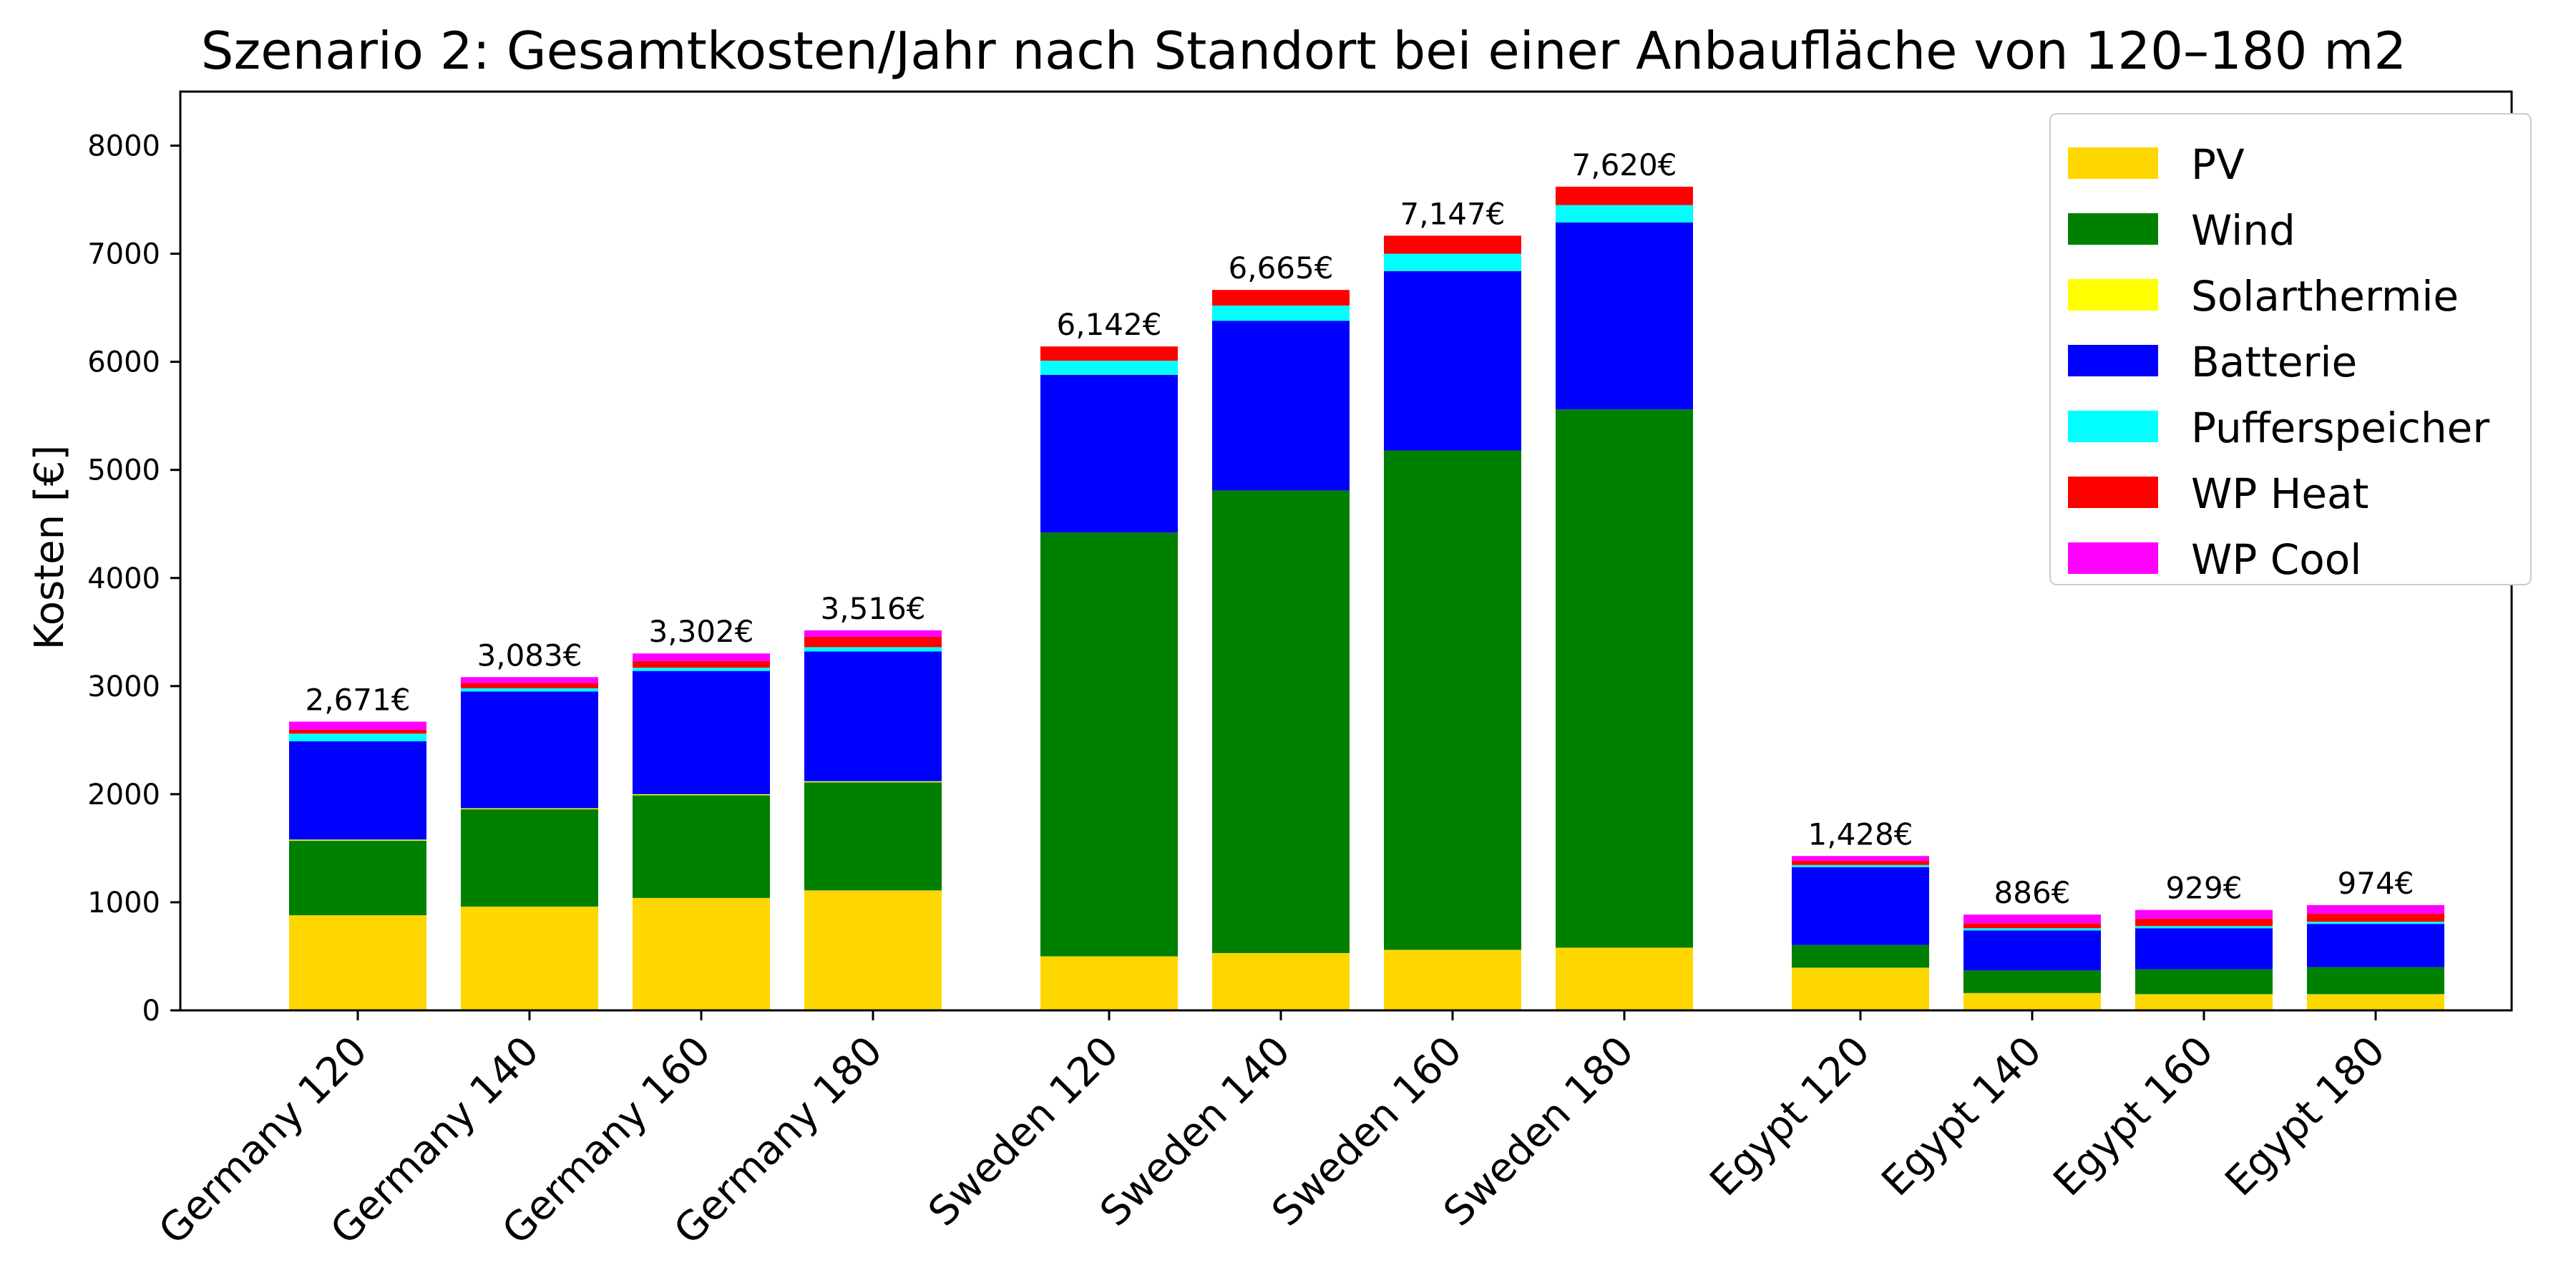 Image resolution: width=2576 pixels, height=1288 pixels. Describe the element at coordinates (2134, 1116) in the screenshot. I see `x-tick-label-egypt-160: Egypt 160` at that location.